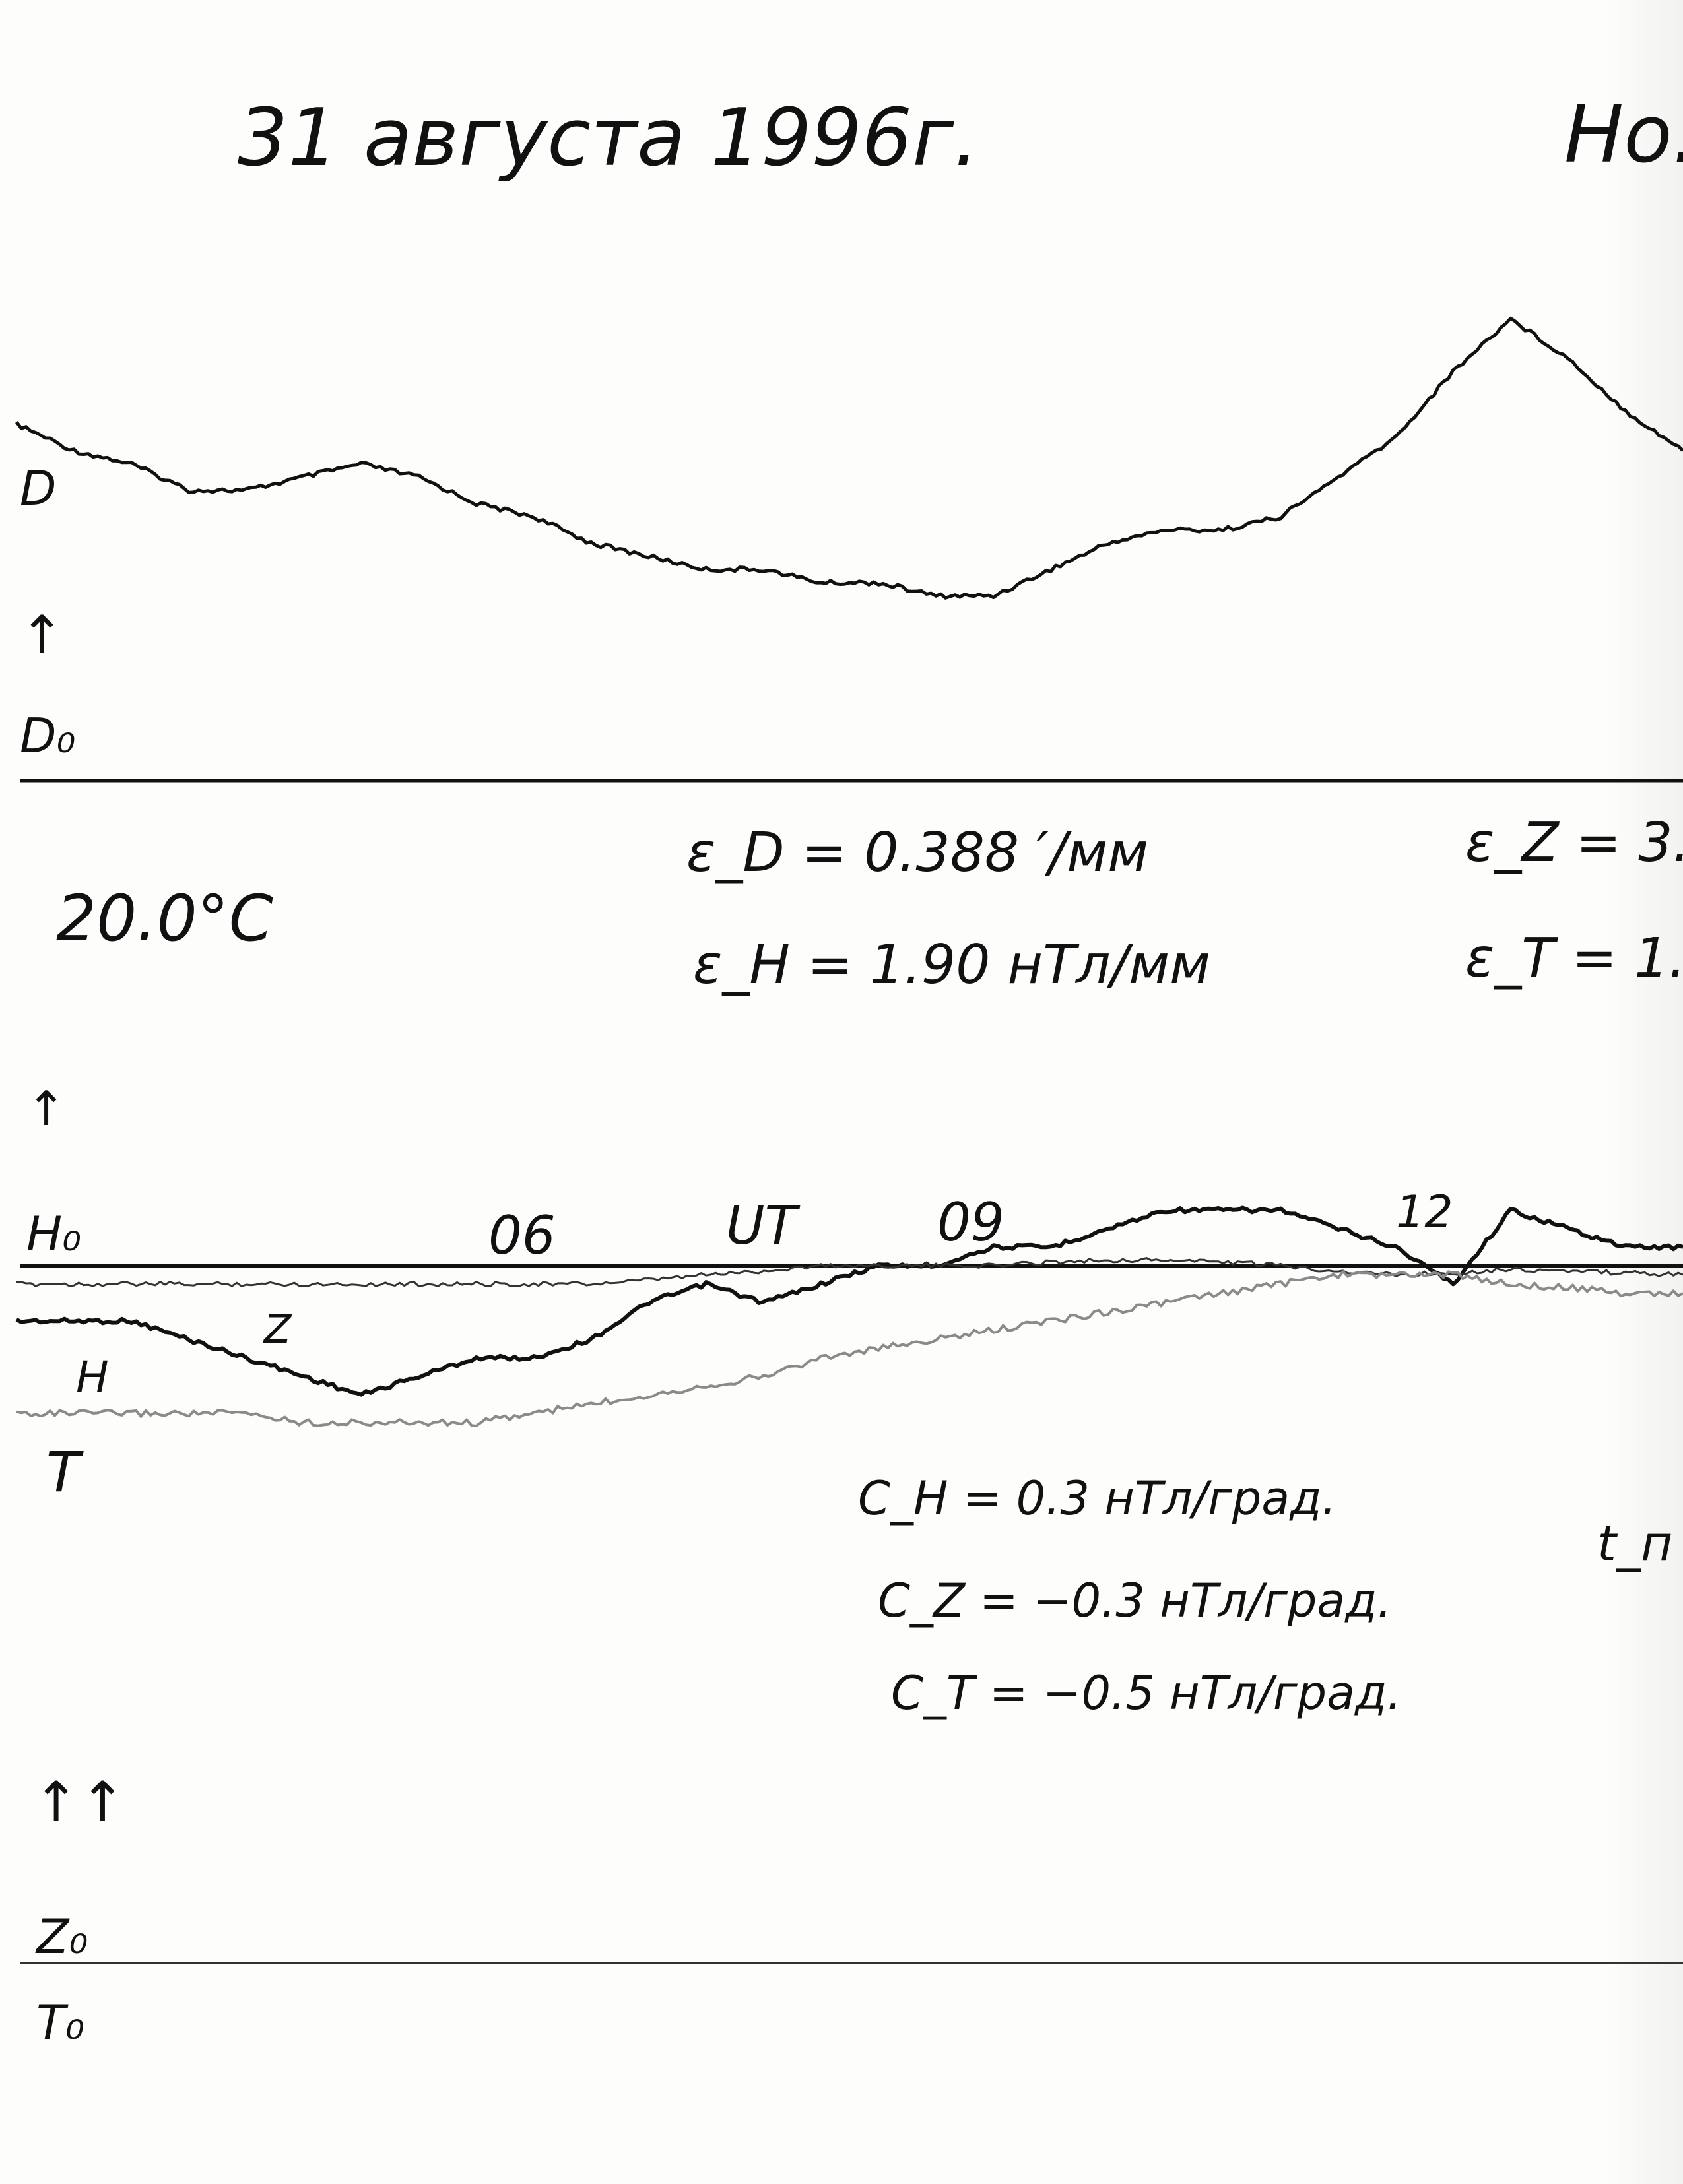  Describe the element at coordinates (952, 965) in the screenshot. I see `scale-eps-h: ε_H = 1.90 нТл/мм` at that location.